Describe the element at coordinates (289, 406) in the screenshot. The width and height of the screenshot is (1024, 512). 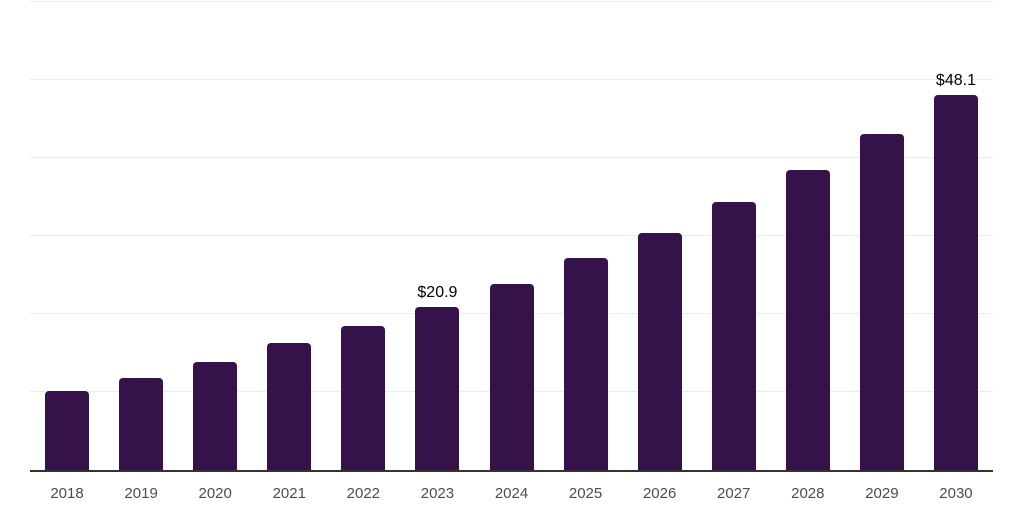
I see `bar-2021` at that location.